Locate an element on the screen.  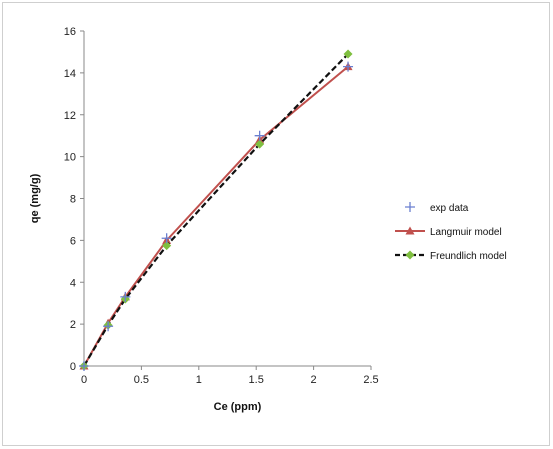
y-tick-label: 12 is located at coordinates (70, 116).